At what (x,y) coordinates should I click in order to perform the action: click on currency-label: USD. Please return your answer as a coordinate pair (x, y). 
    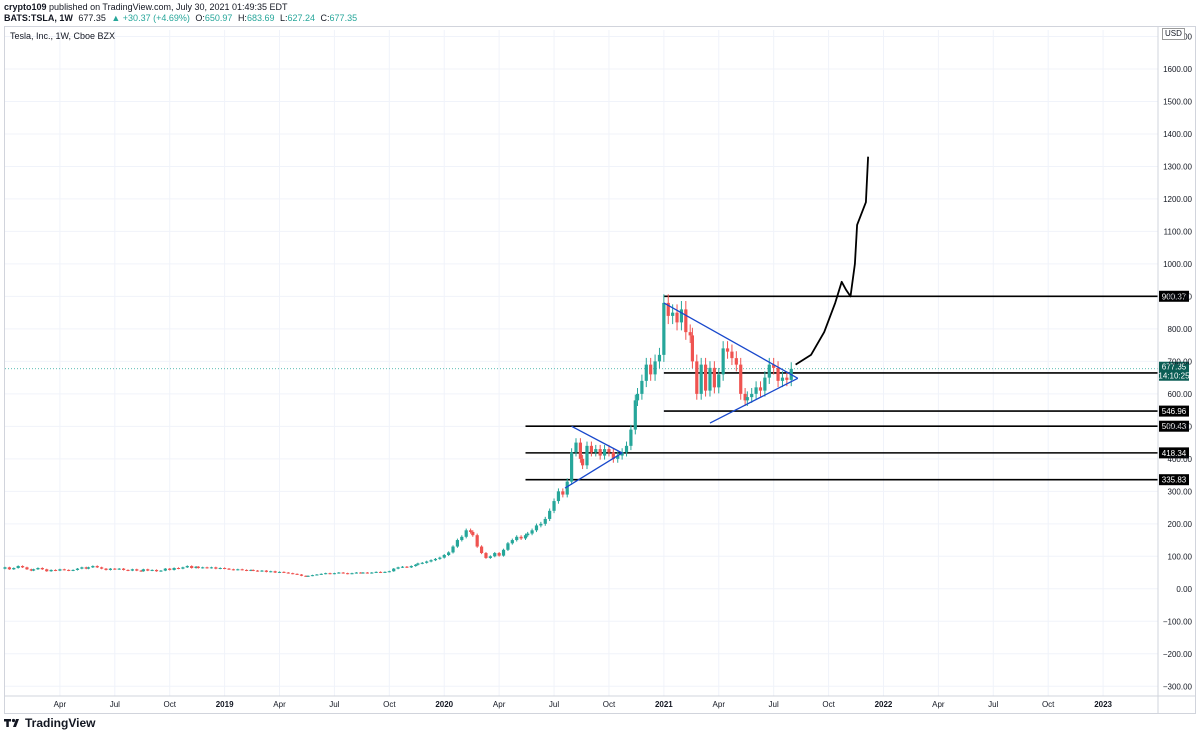
    Looking at the image, I should click on (1173, 34).